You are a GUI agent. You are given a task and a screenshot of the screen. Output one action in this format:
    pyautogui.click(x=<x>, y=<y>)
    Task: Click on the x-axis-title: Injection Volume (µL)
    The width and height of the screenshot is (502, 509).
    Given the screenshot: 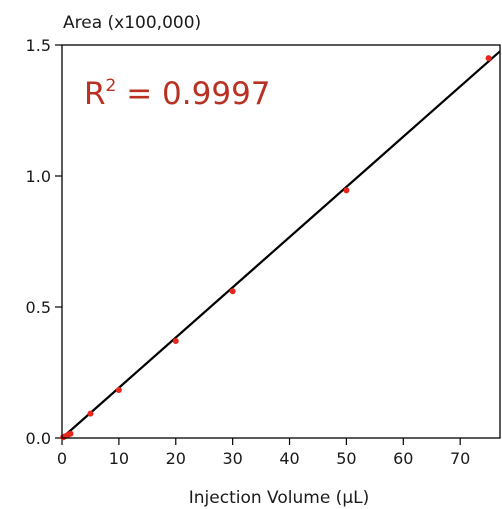 What is the action you would take?
    pyautogui.click(x=279, y=498)
    